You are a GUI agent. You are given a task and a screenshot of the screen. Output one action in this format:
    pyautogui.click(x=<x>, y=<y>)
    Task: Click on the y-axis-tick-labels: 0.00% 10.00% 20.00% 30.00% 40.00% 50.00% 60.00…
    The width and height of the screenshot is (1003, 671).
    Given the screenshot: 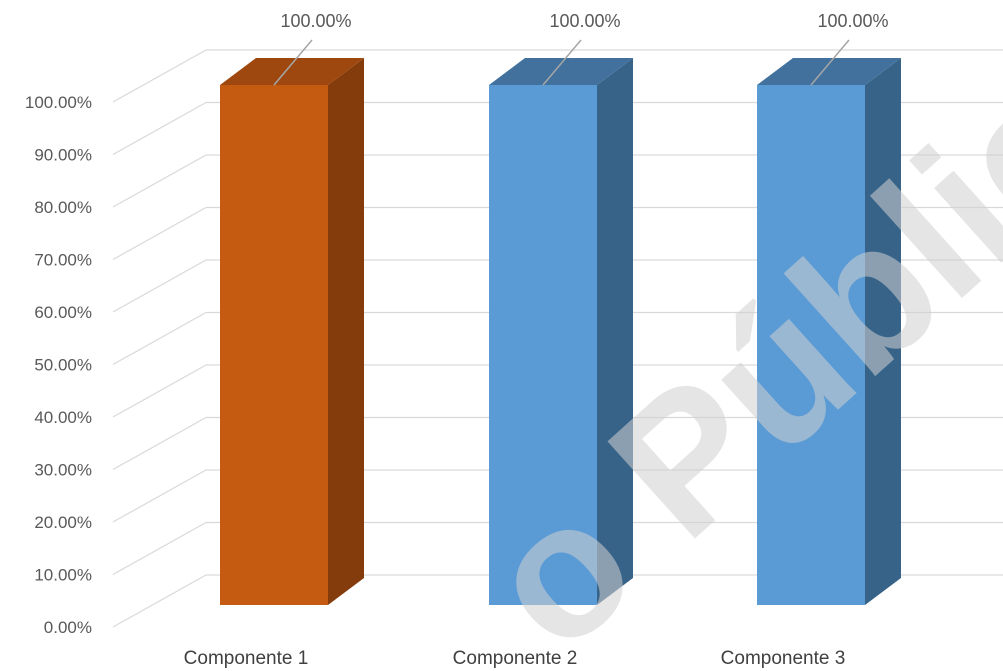 What is the action you would take?
    pyautogui.click(x=58, y=365)
    